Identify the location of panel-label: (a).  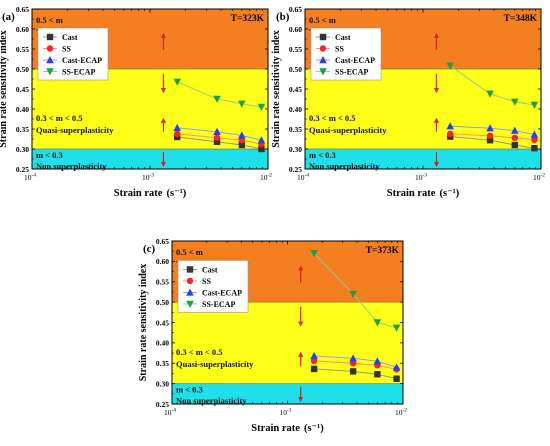
(8, 17).